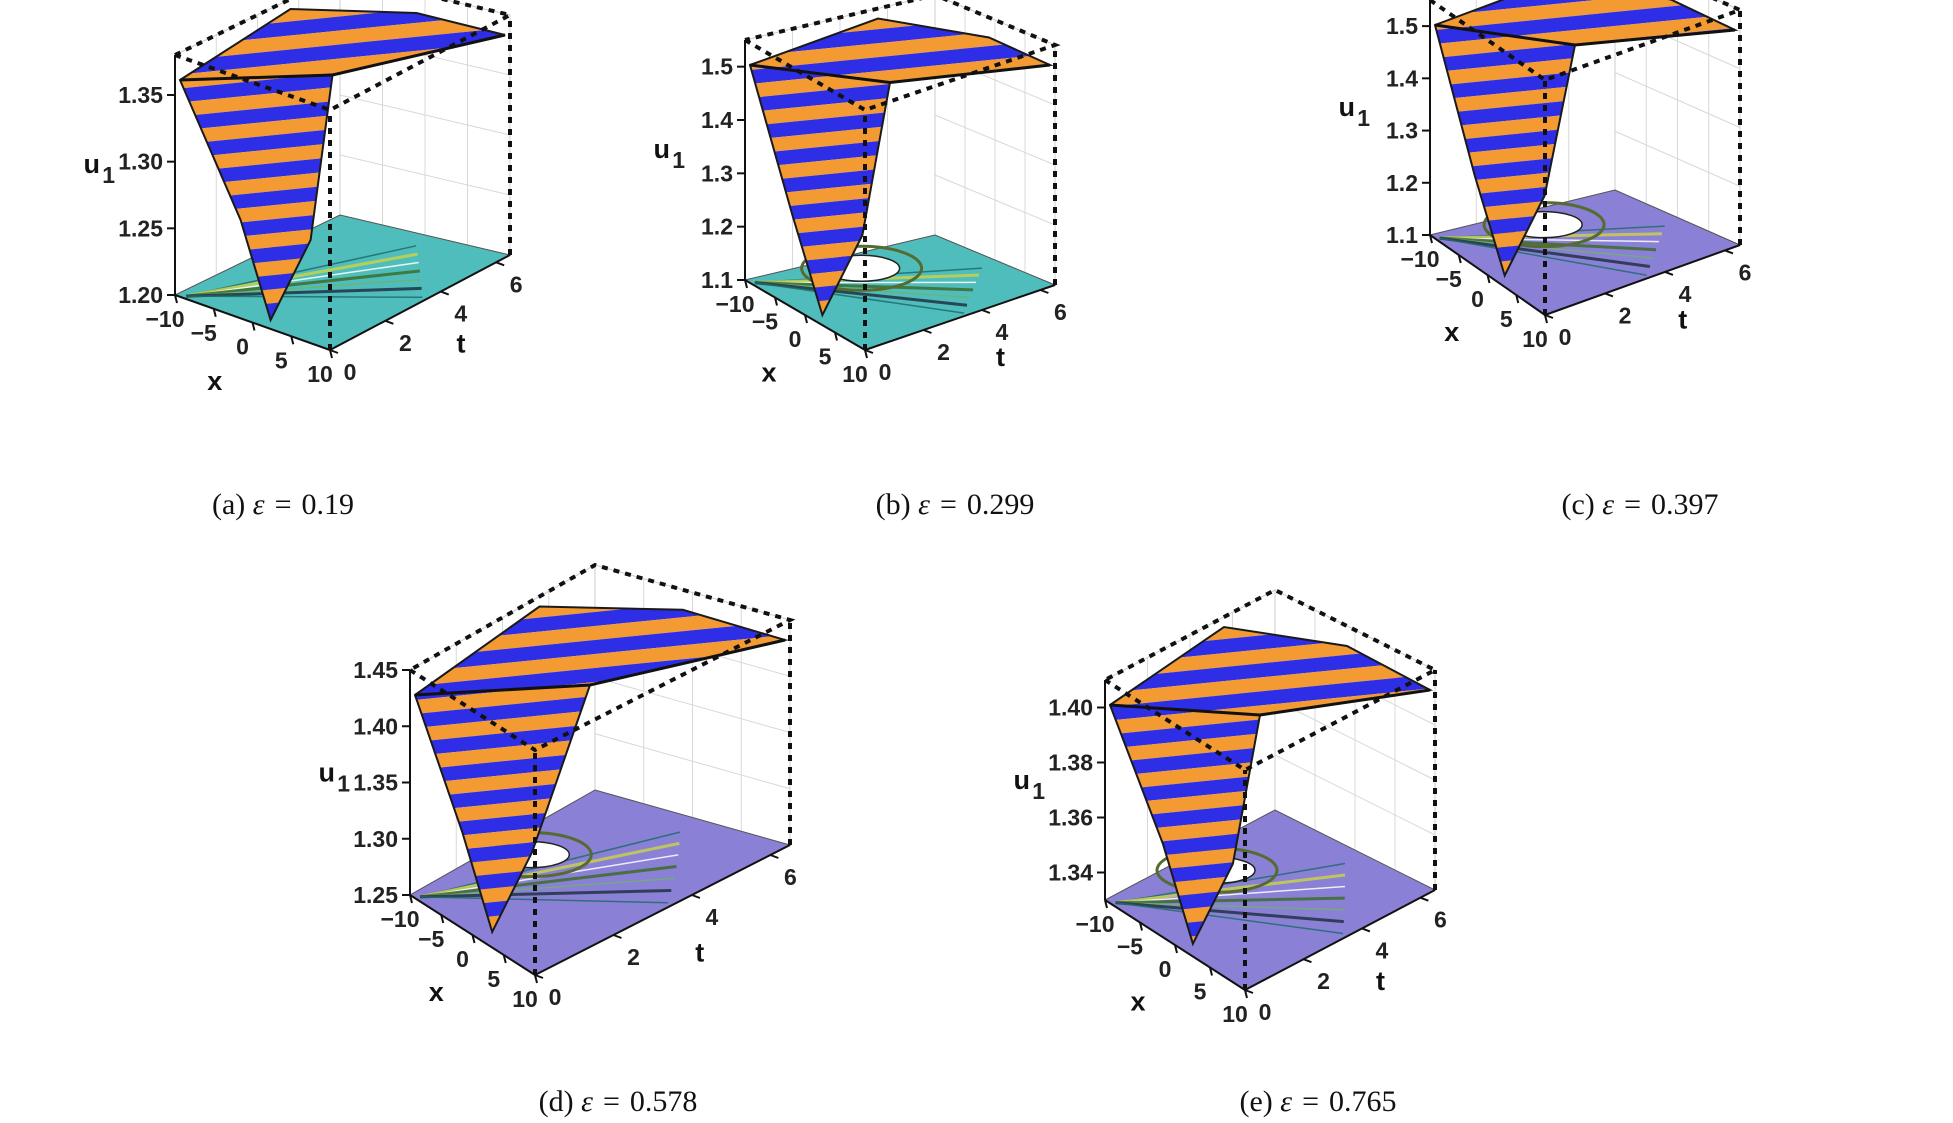  What do you see at coordinates (228, 504) in the screenshot?
I see `caption-a-label: (a)` at bounding box center [228, 504].